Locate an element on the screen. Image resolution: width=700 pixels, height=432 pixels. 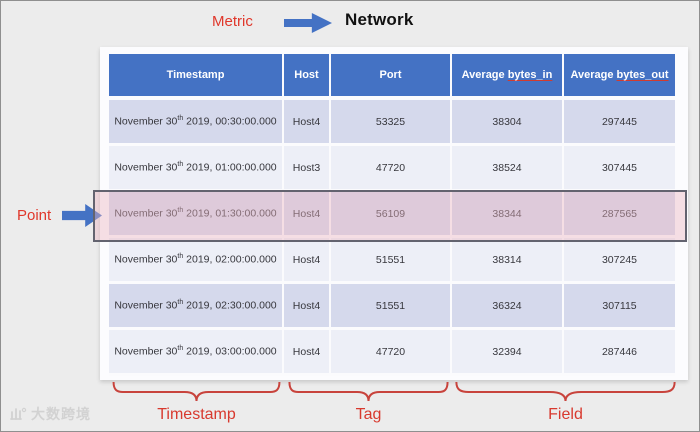
legend-tag-label: Tag is located at coordinates (368, 414).